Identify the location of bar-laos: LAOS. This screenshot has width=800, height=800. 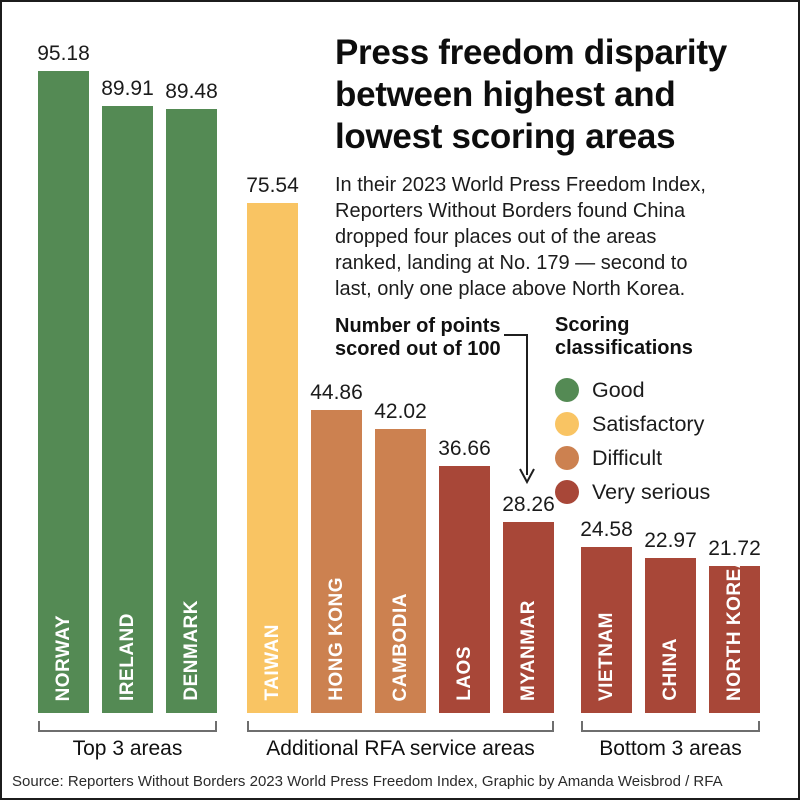
(464, 589).